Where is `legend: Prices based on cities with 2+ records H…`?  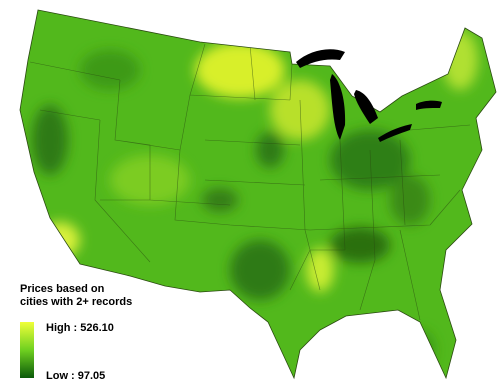 legend: Prices based on cities with 2+ records H… is located at coordinates (76, 332).